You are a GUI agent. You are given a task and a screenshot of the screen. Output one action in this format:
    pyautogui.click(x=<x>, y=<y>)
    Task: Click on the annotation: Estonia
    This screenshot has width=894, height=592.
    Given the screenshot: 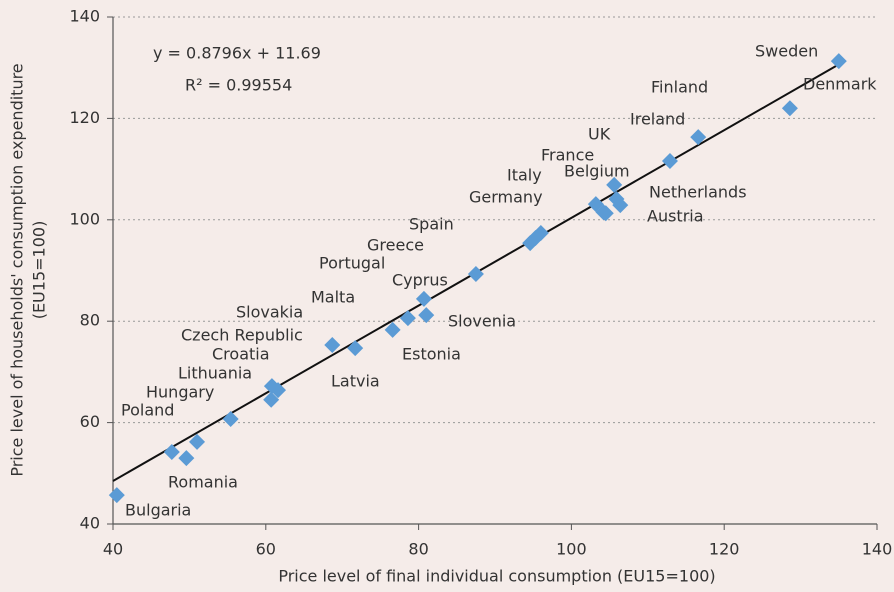 What is the action you would take?
    pyautogui.click(x=431, y=354)
    